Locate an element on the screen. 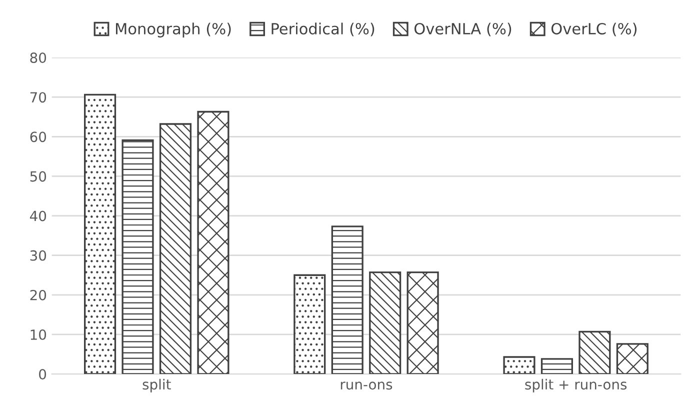 The height and width of the screenshot is (411, 691). legend-label: Periodical (%) is located at coordinates (323, 29).